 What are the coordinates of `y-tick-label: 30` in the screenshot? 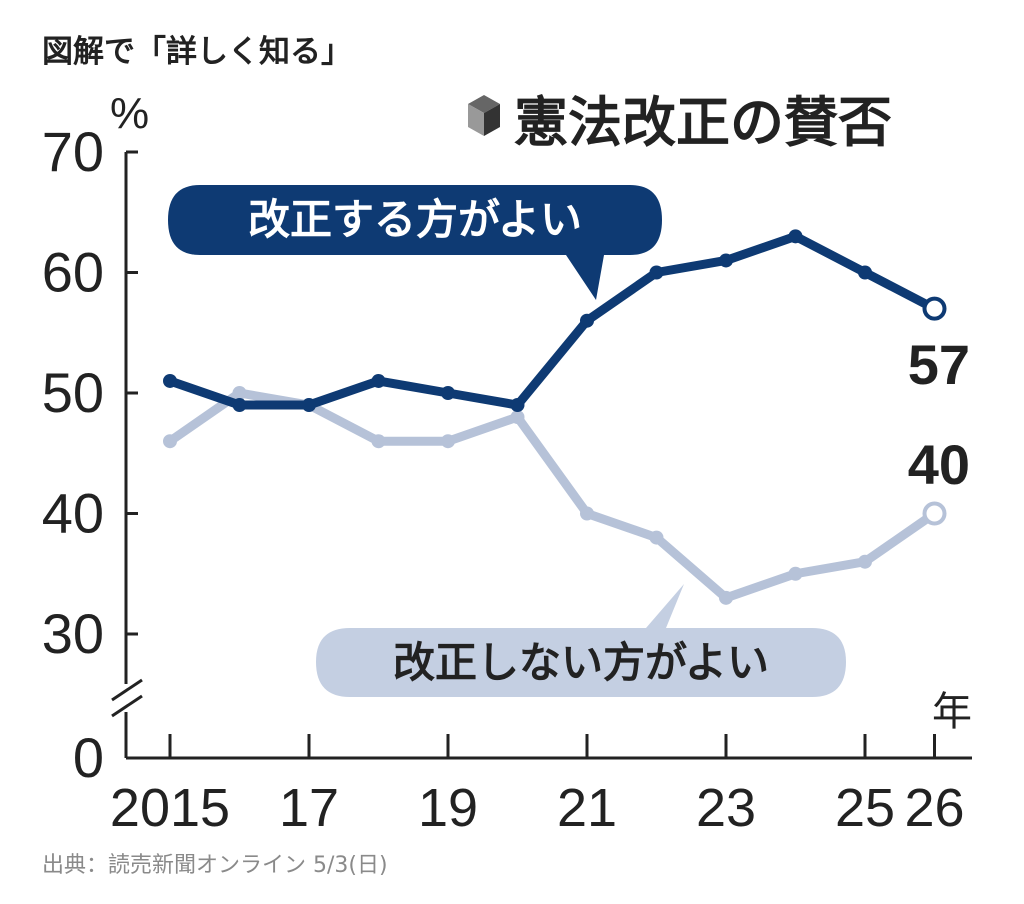 It's located at (73, 633).